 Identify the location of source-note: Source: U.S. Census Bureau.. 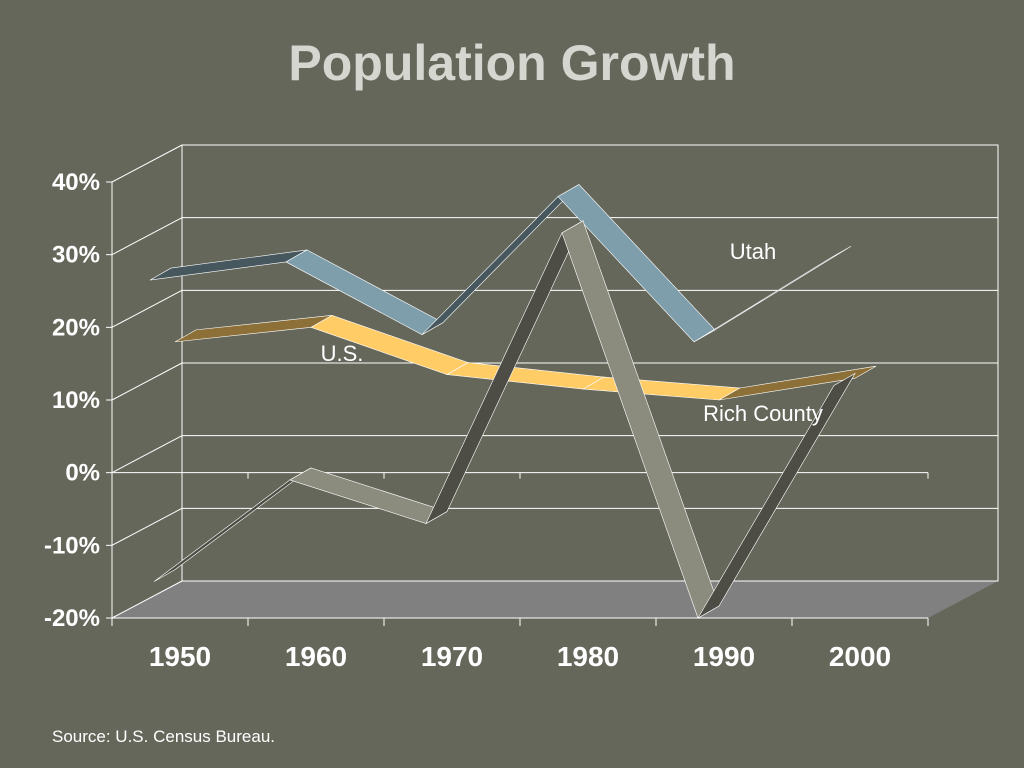
(164, 736).